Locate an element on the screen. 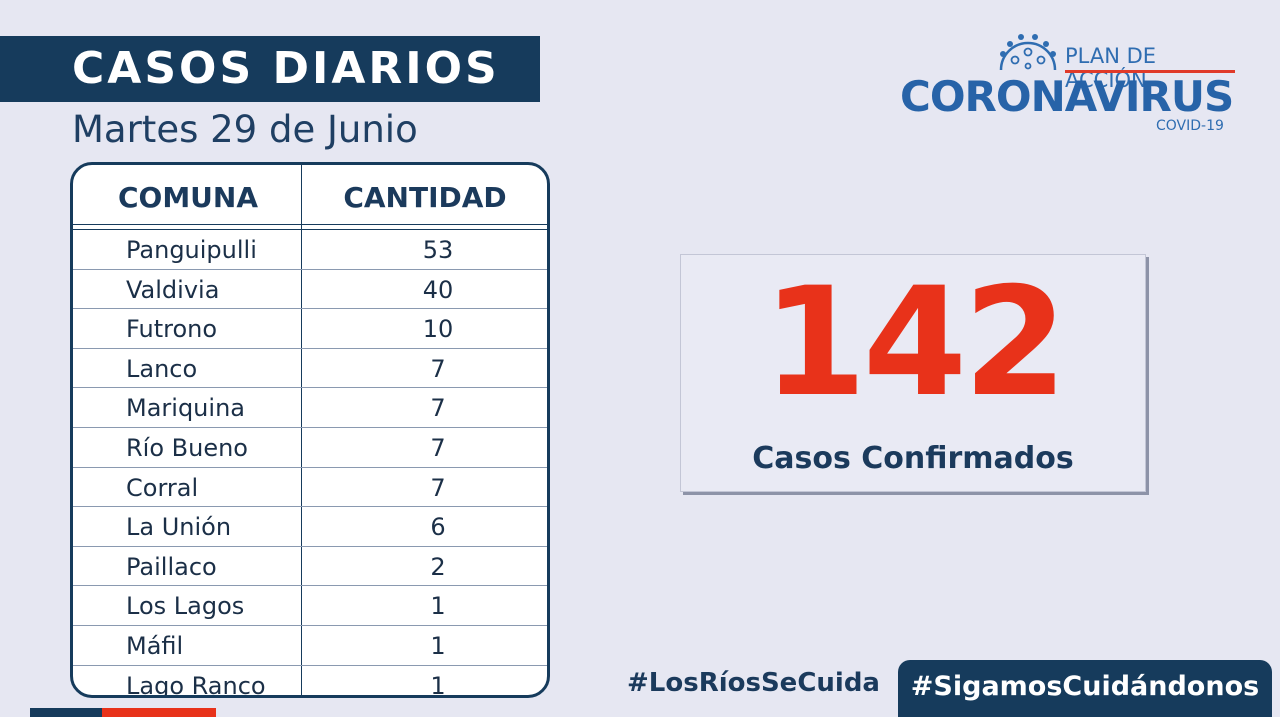  table-row: Valdivia 40 is located at coordinates (310, 290).